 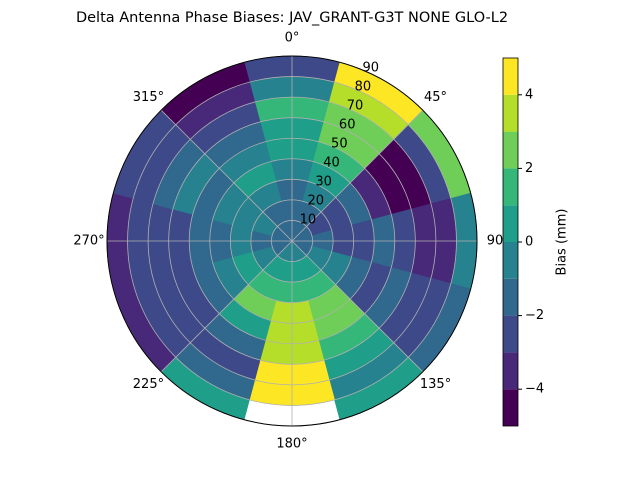 I want to click on angular-tick-label: 45°, so click(x=435, y=97).